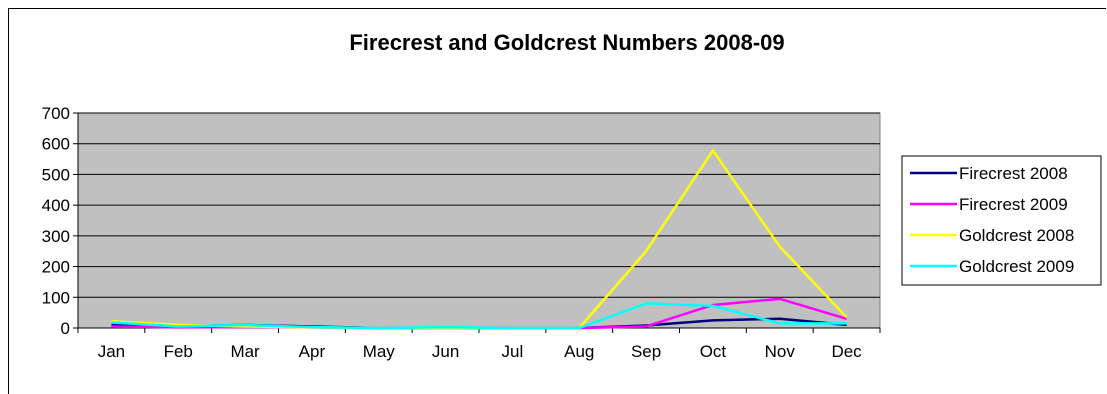 This screenshot has width=1107, height=394. I want to click on x-tick-label: Mar, so click(245, 351).